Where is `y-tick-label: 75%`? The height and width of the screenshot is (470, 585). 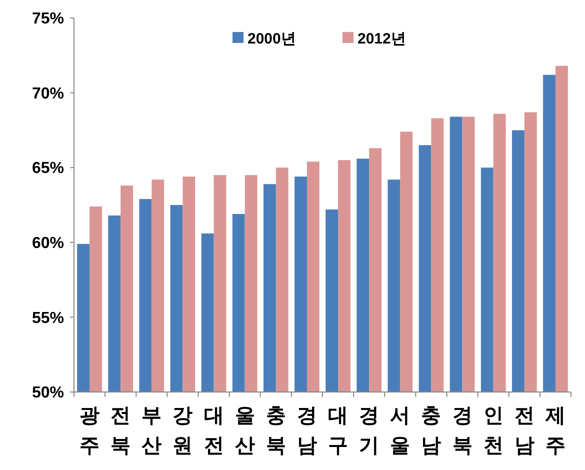 y-tick-label: 75% is located at coordinates (48, 19).